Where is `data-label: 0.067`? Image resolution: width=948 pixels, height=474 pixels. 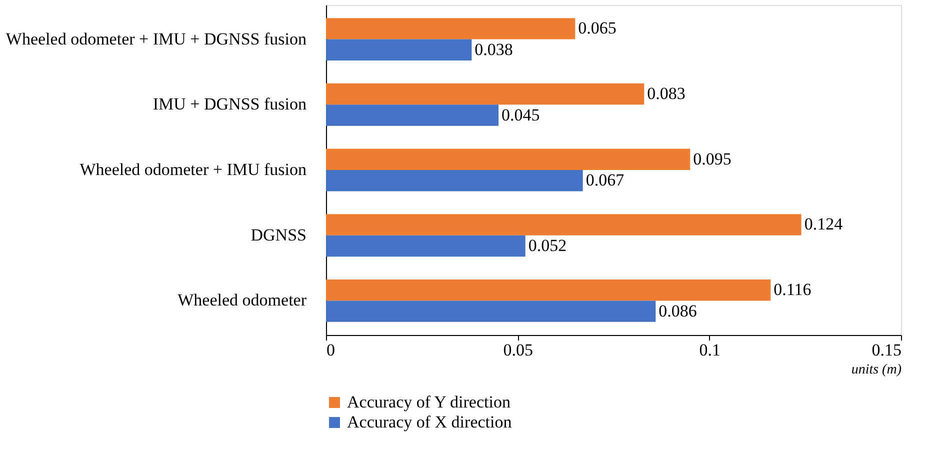 data-label: 0.067 is located at coordinates (605, 180).